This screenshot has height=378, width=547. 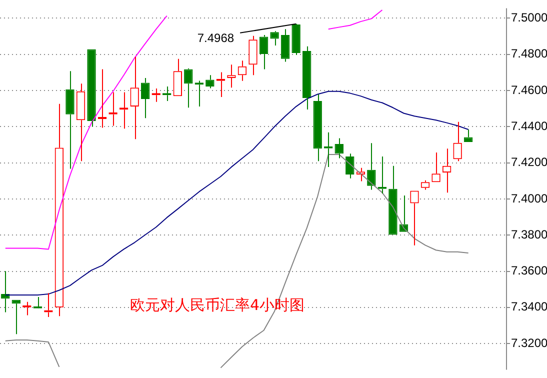 I want to click on y-tick-label: 7.4000, so click(x=529, y=198).